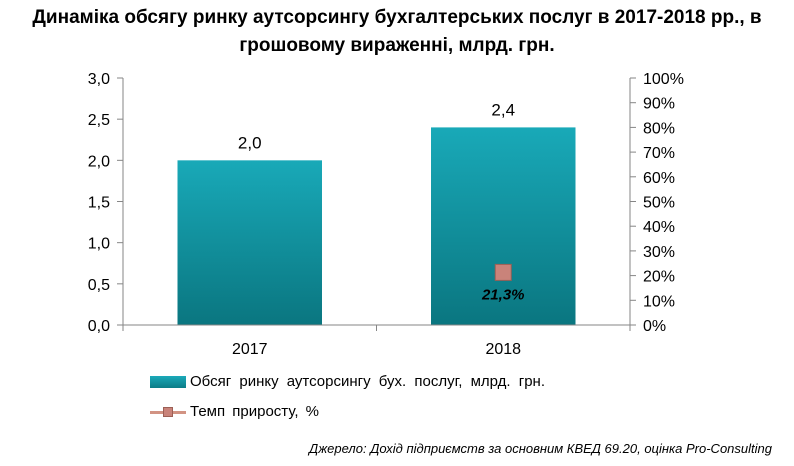 The width and height of the screenshot is (794, 466). What do you see at coordinates (654, 326) in the screenshot?
I see `right-tick-label: 0%` at bounding box center [654, 326].